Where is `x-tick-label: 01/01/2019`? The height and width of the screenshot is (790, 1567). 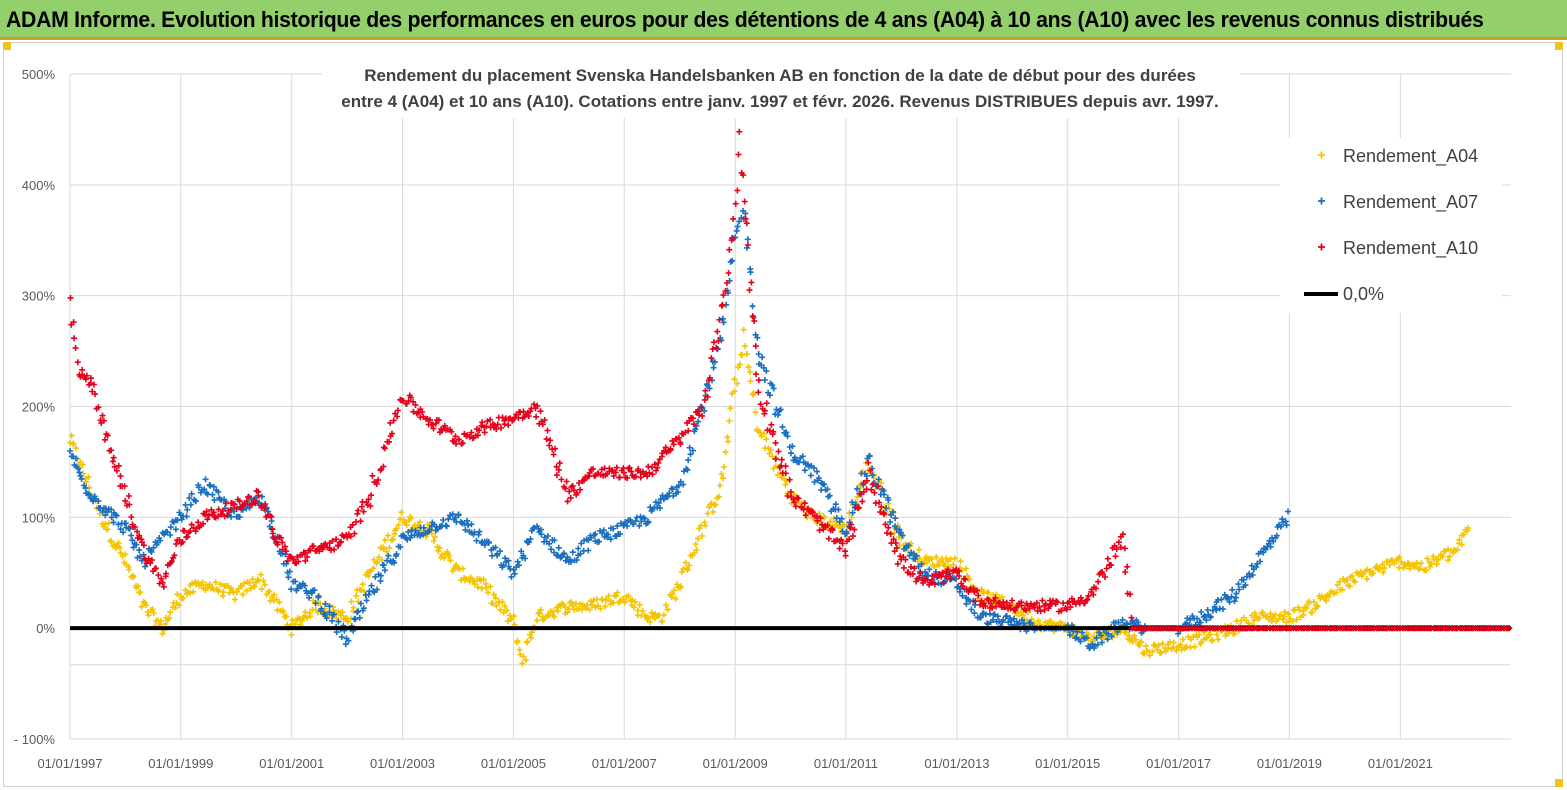
x-tick-label: 01/01/2019 is located at coordinates (1289, 763).